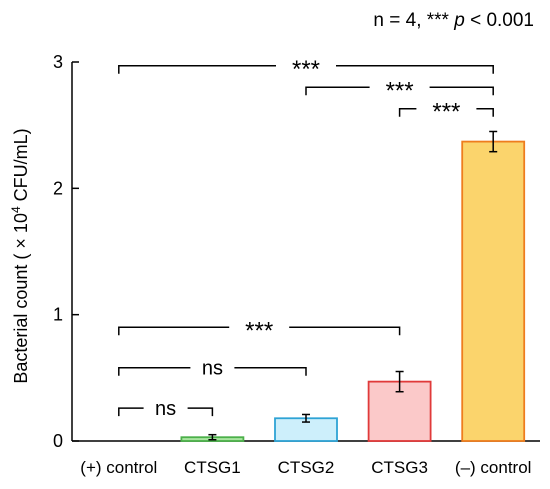 The width and height of the screenshot is (550, 489). I want to click on y-axis-label-suffix: CFU/mL), so click(21, 167).